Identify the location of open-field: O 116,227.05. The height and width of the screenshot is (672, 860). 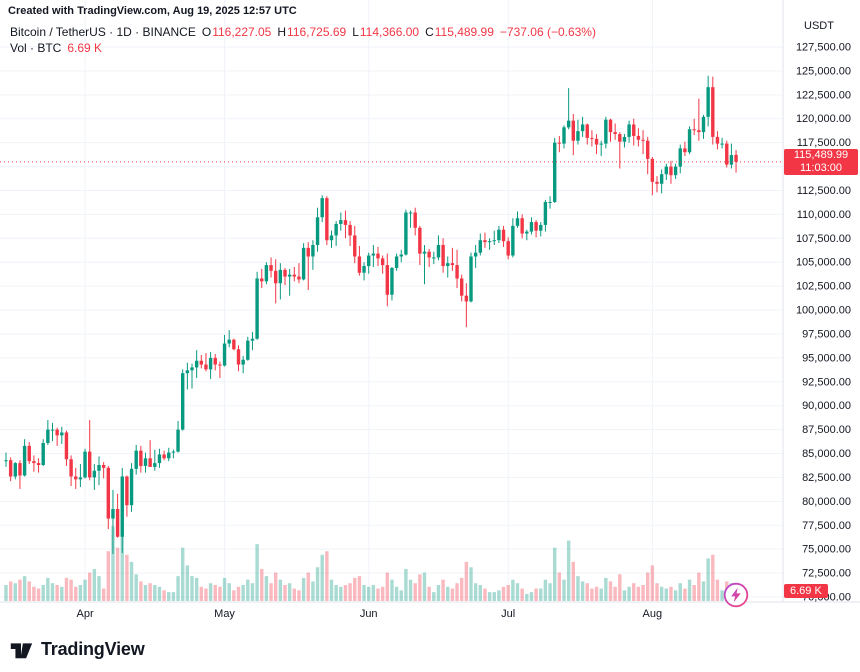
(237, 32).